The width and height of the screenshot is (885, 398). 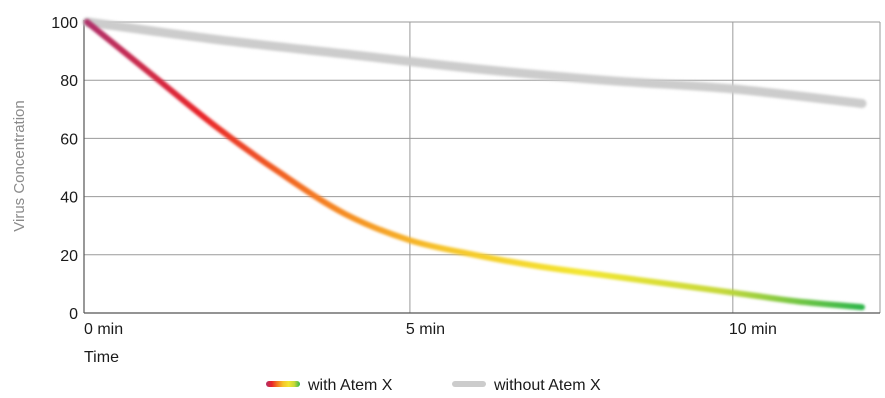 What do you see at coordinates (69, 256) in the screenshot?
I see `y-tick-label: 20` at bounding box center [69, 256].